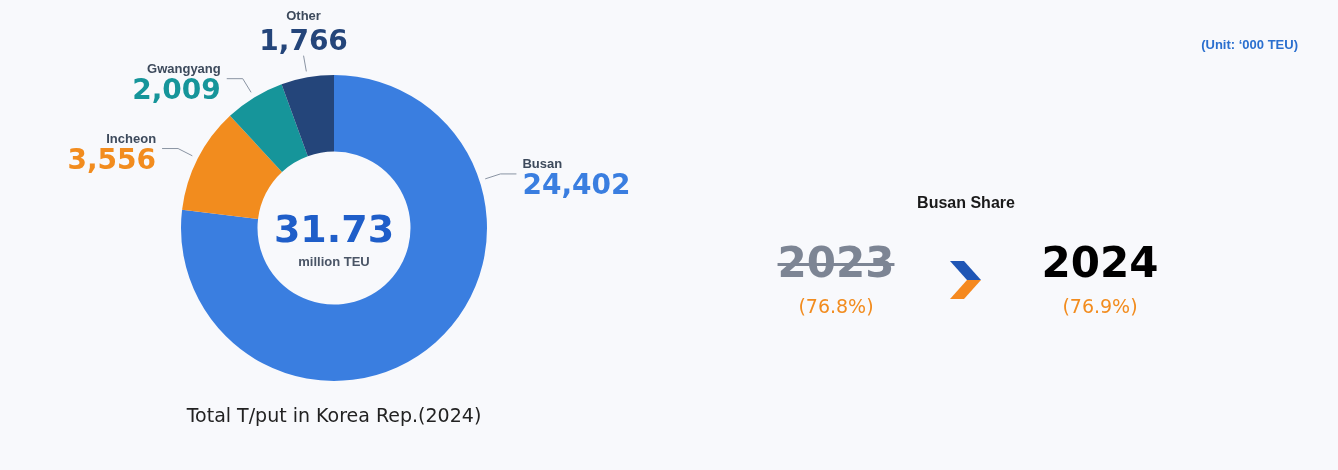  I want to click on text: Total T/put in Korea Rep.(2024), so click(333, 415).